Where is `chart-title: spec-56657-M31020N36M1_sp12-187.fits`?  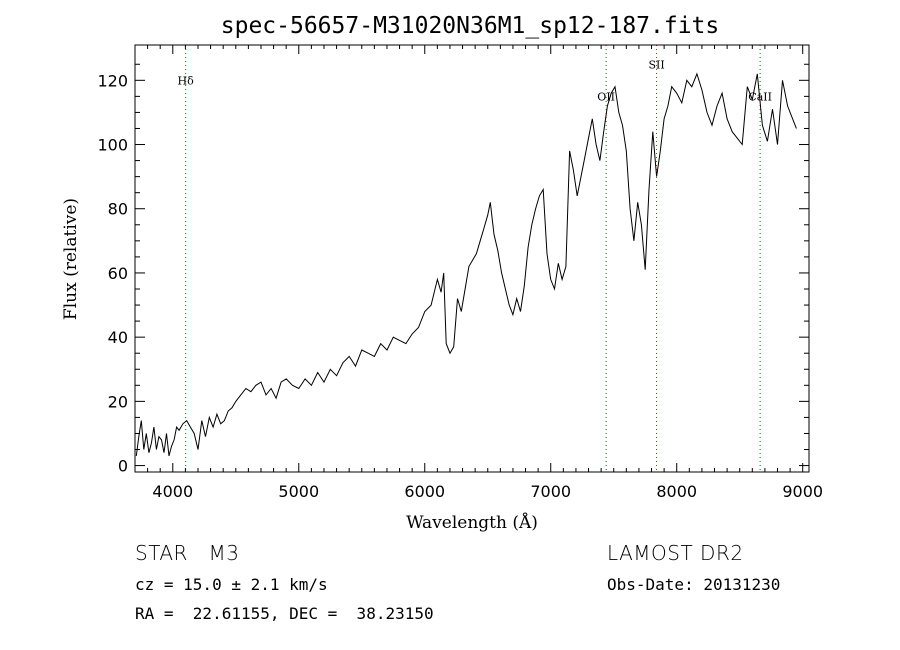 chart-title: spec-56657-M31020N36M1_sp12-187.fits is located at coordinates (470, 26).